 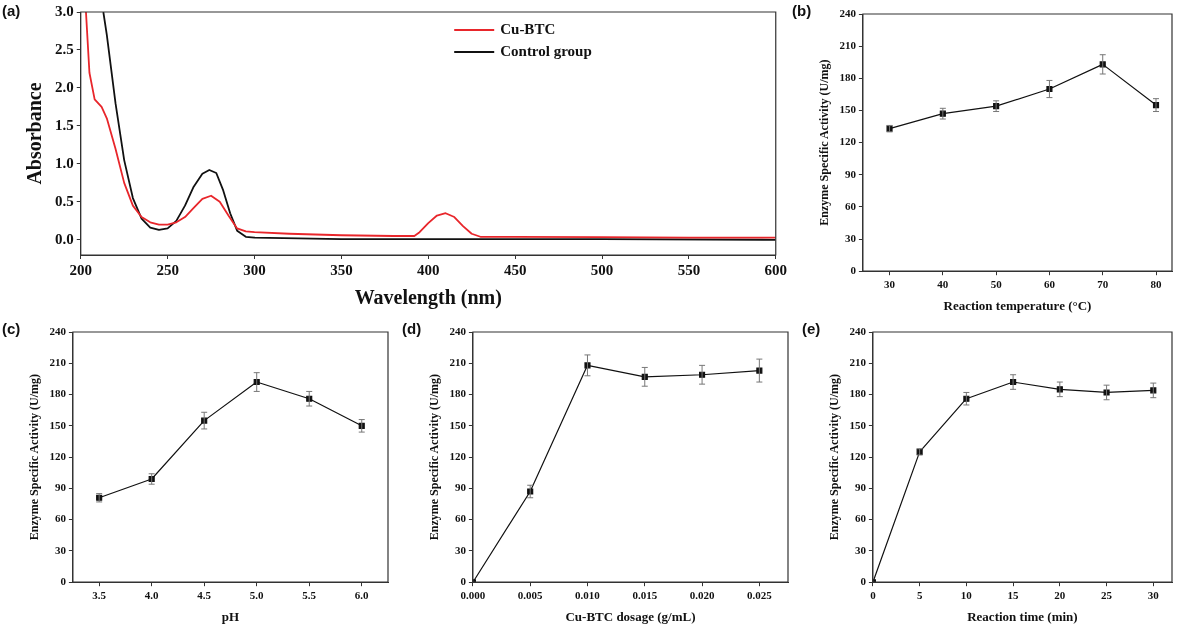 I want to click on x-tick-label: 0.010, so click(x=588, y=594).